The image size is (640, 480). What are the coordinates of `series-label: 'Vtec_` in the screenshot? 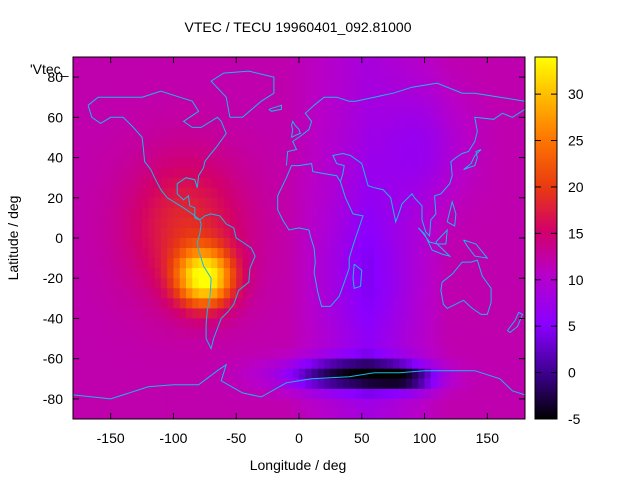 It's located at (49, 69).